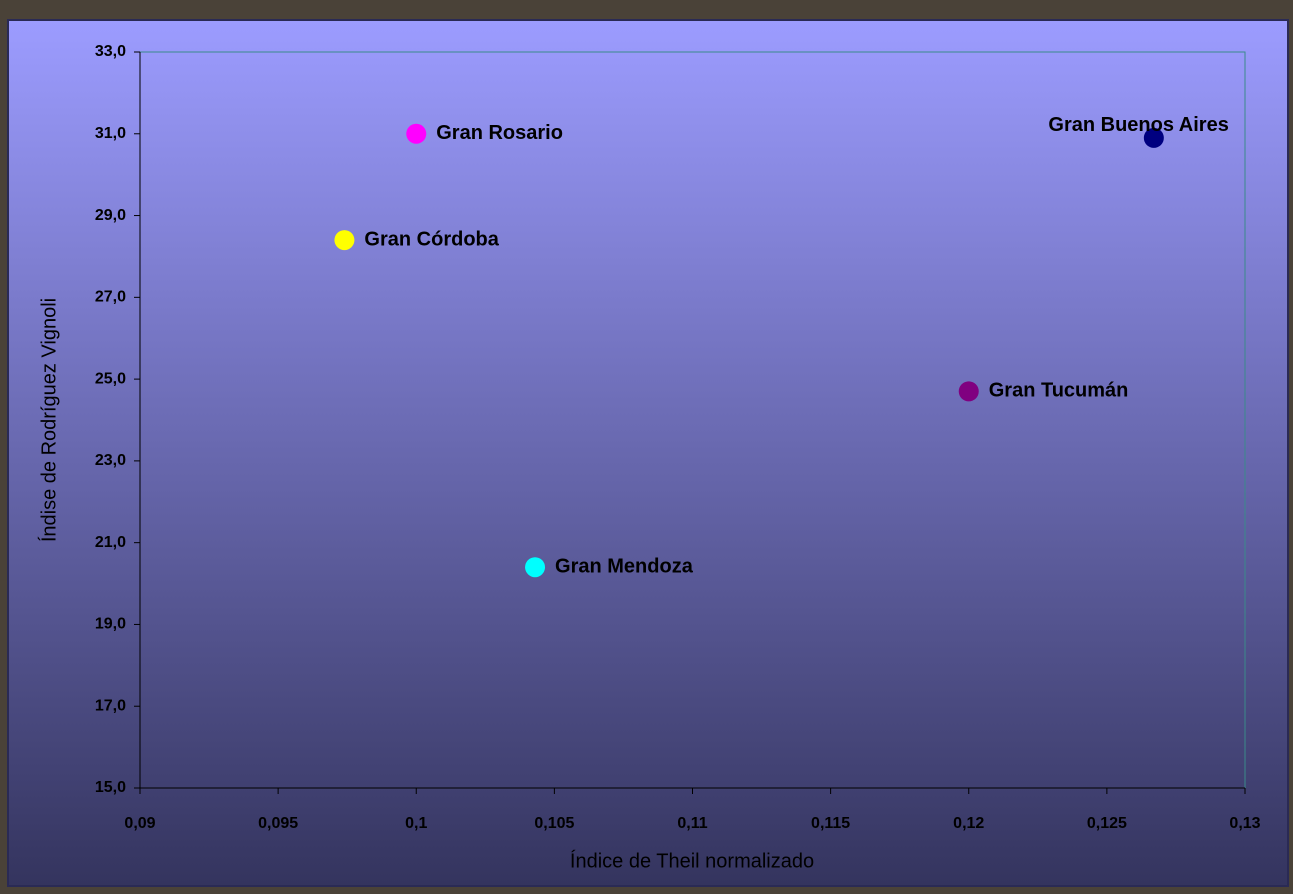  What do you see at coordinates (110, 133) in the screenshot?
I see `y-tick-label: 31,0` at bounding box center [110, 133].